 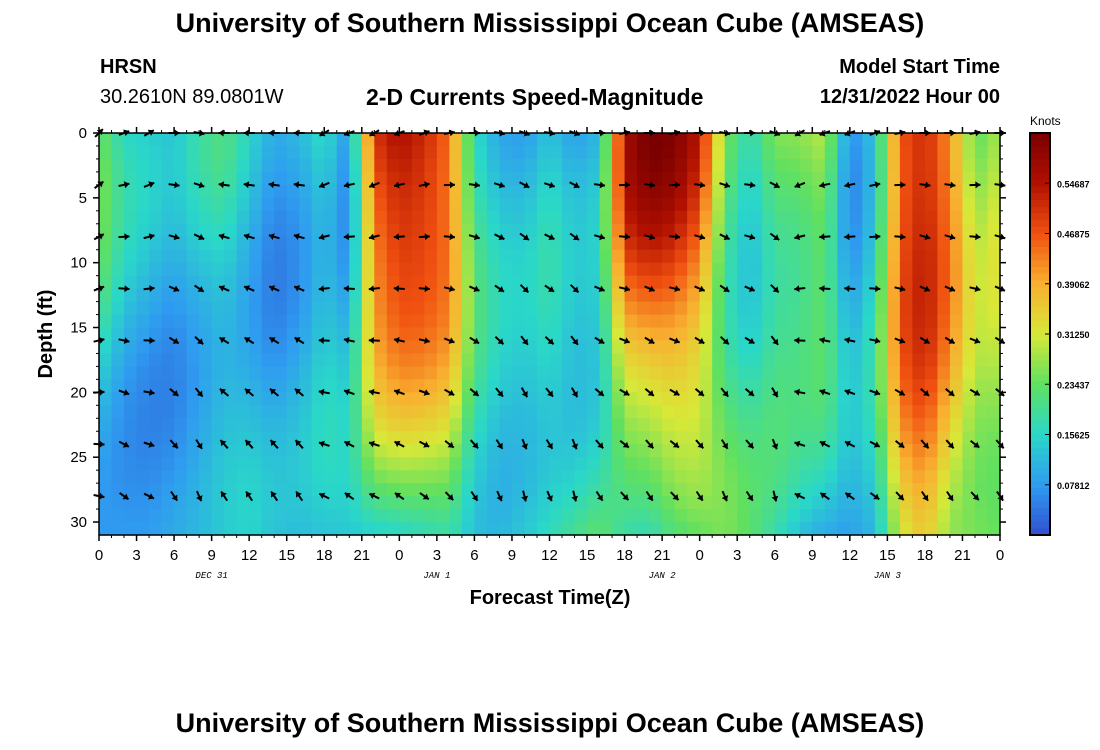 What do you see at coordinates (888, 576) in the screenshot?
I see `date-label: JAN 3` at bounding box center [888, 576].